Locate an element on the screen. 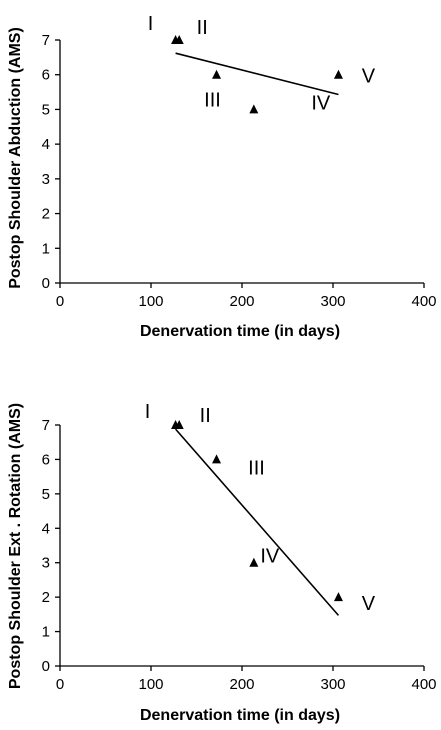 Image resolution: width=441 pixels, height=730 pixels. y-axis-title: Postop Shoulder Ext . Rotation (AMS) is located at coordinates (15, 546).